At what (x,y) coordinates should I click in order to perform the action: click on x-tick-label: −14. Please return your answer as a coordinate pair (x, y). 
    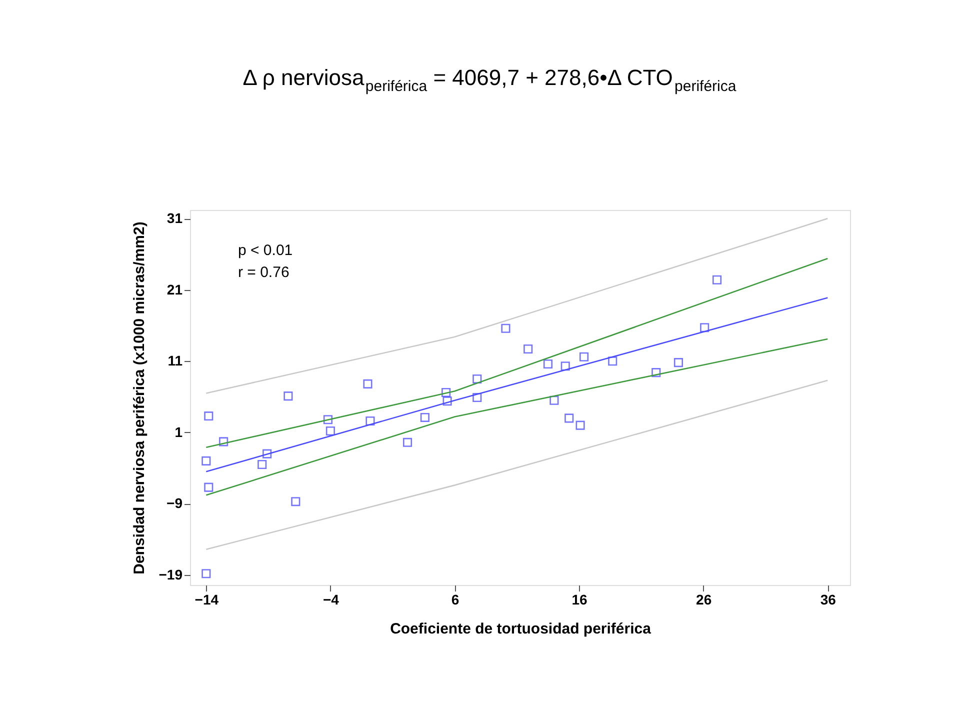
    Looking at the image, I should click on (206, 600).